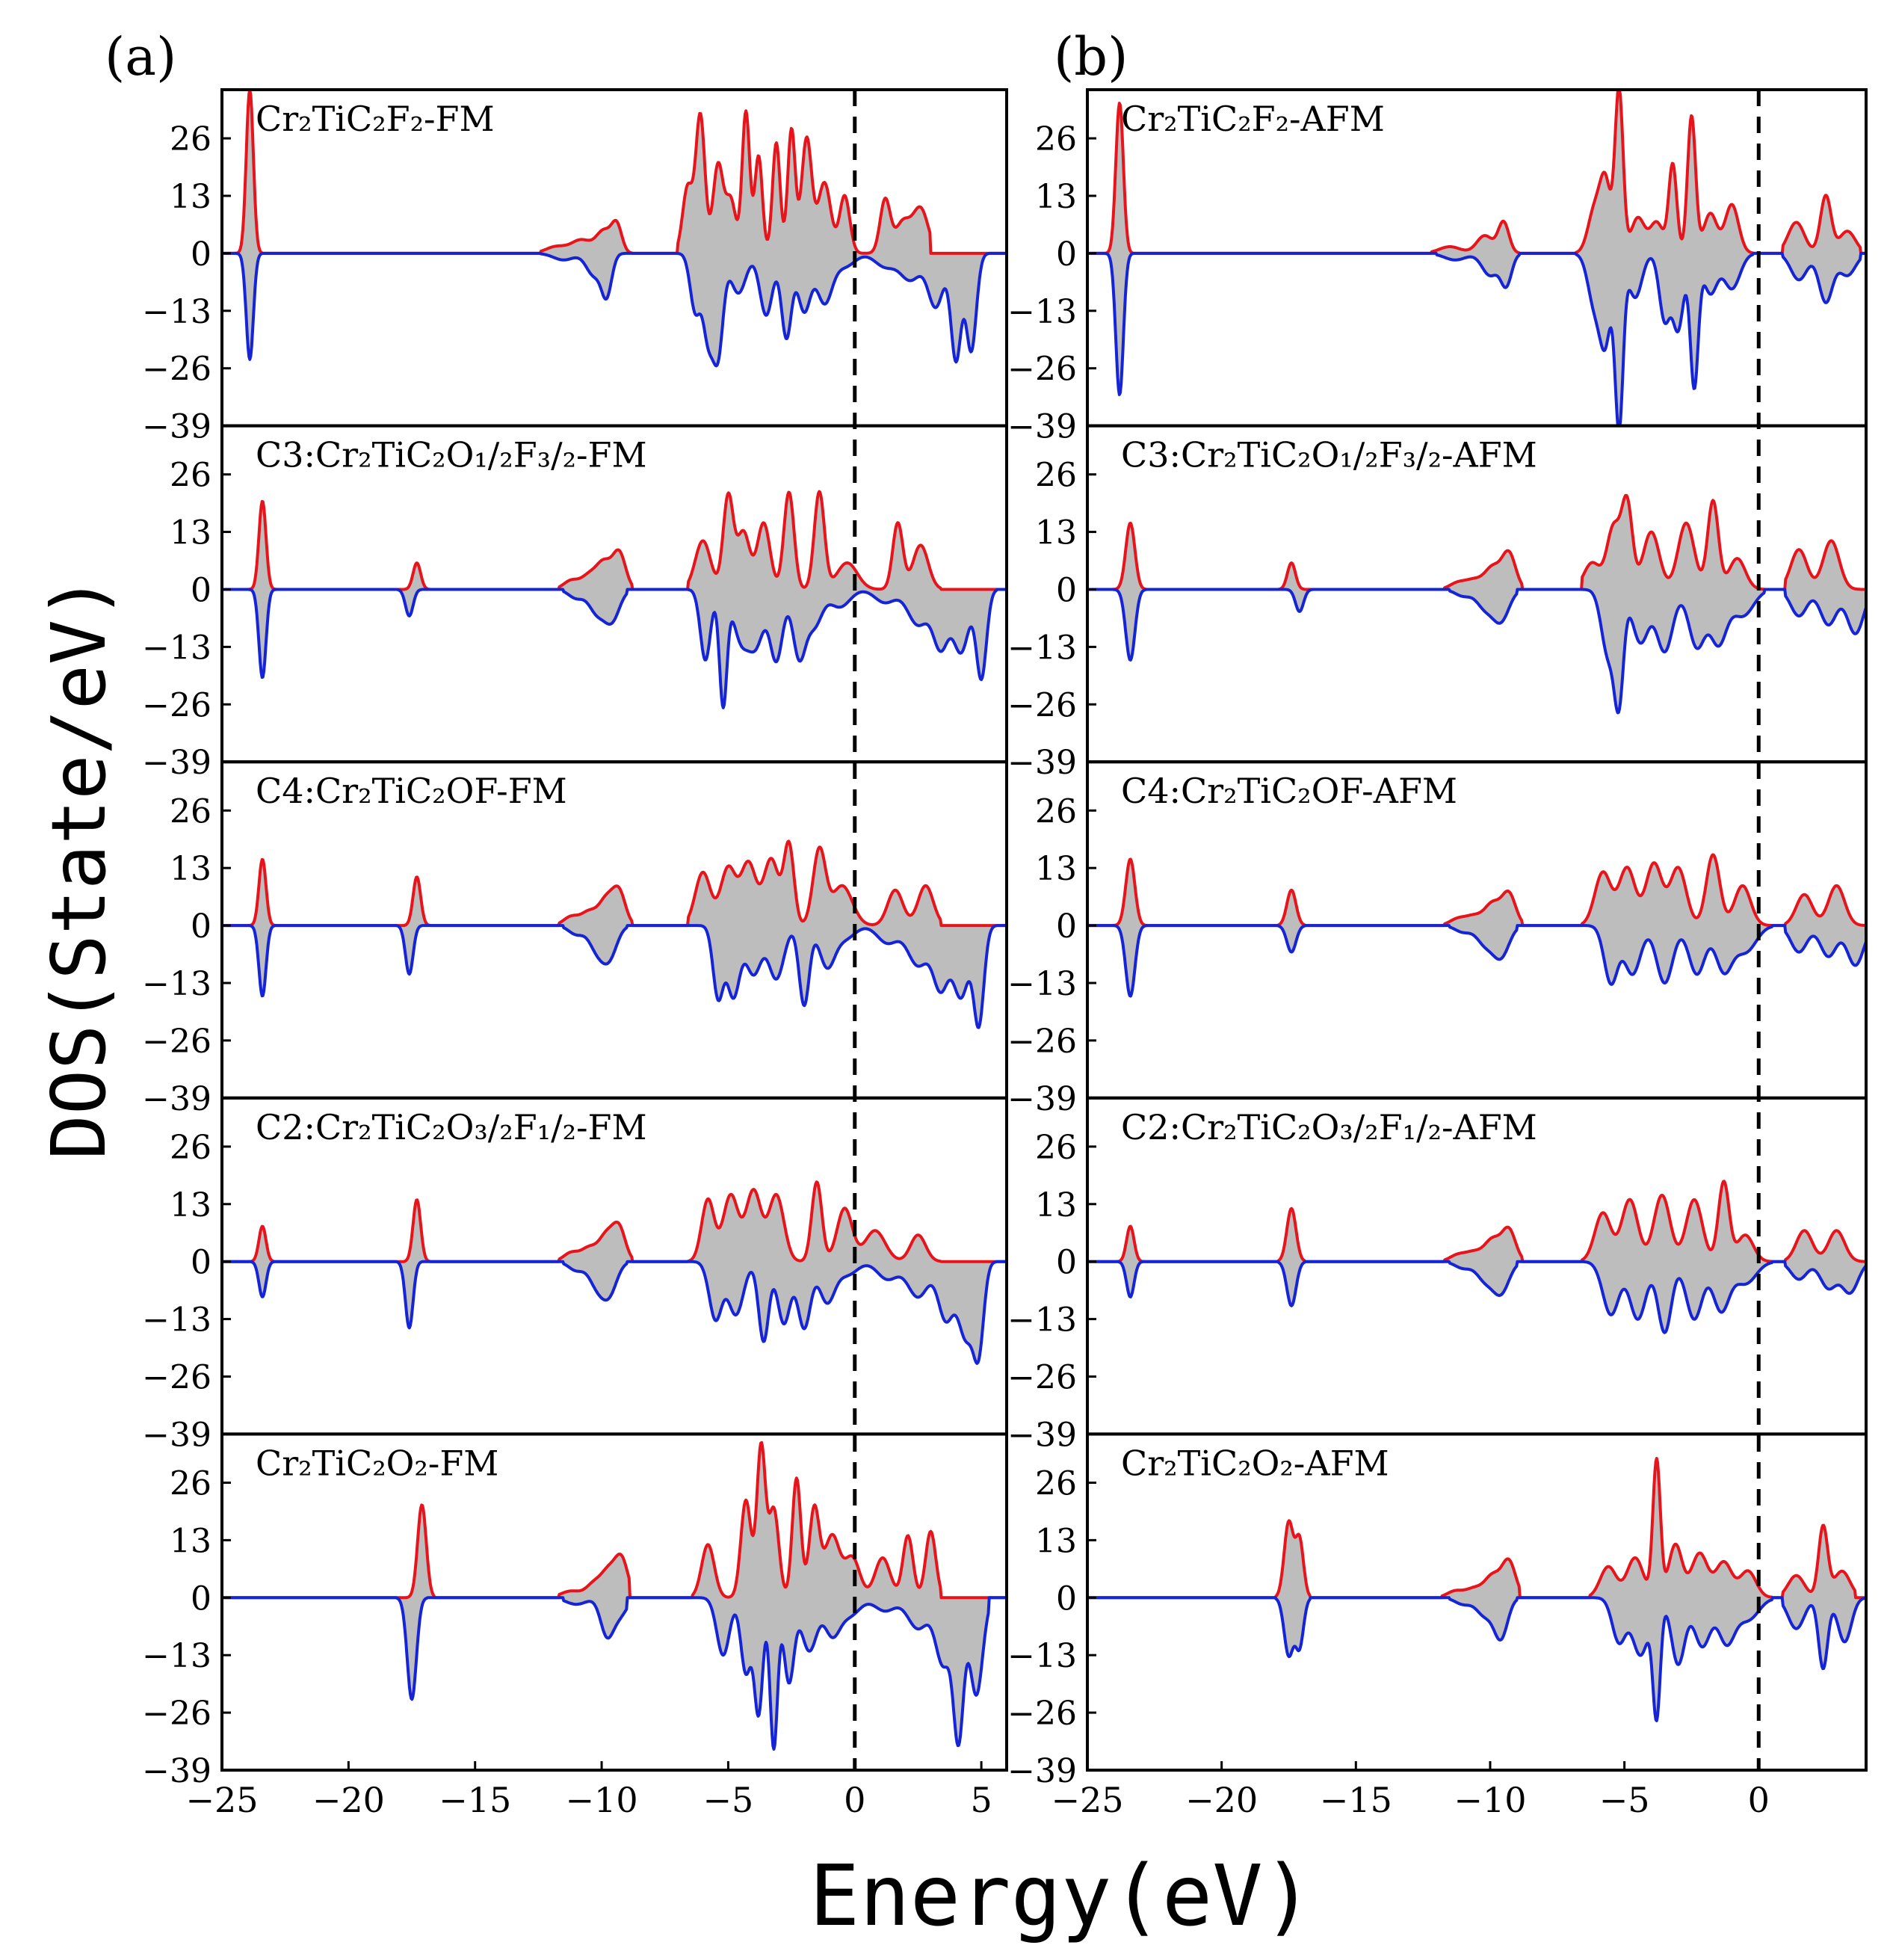 This screenshot has height=1960, width=1890. What do you see at coordinates (1091, 57) in the screenshot?
I see `panel-label: (b)` at bounding box center [1091, 57].